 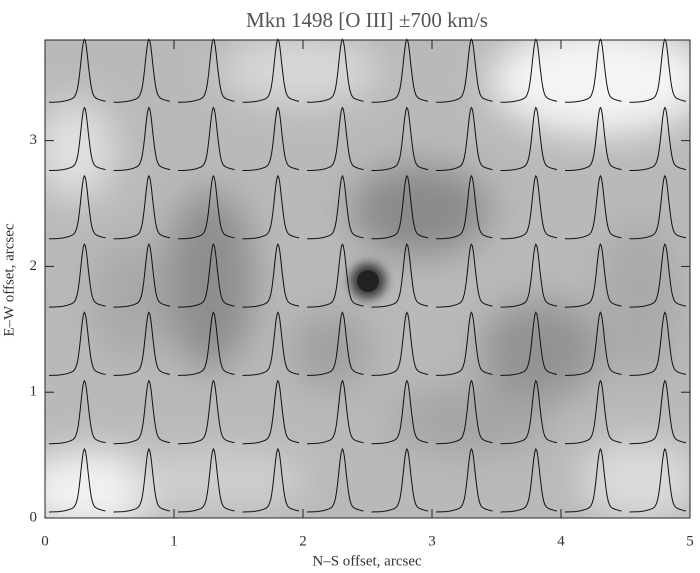 What do you see at coordinates (174, 541) in the screenshot?
I see `x-tick-label: 1` at bounding box center [174, 541].